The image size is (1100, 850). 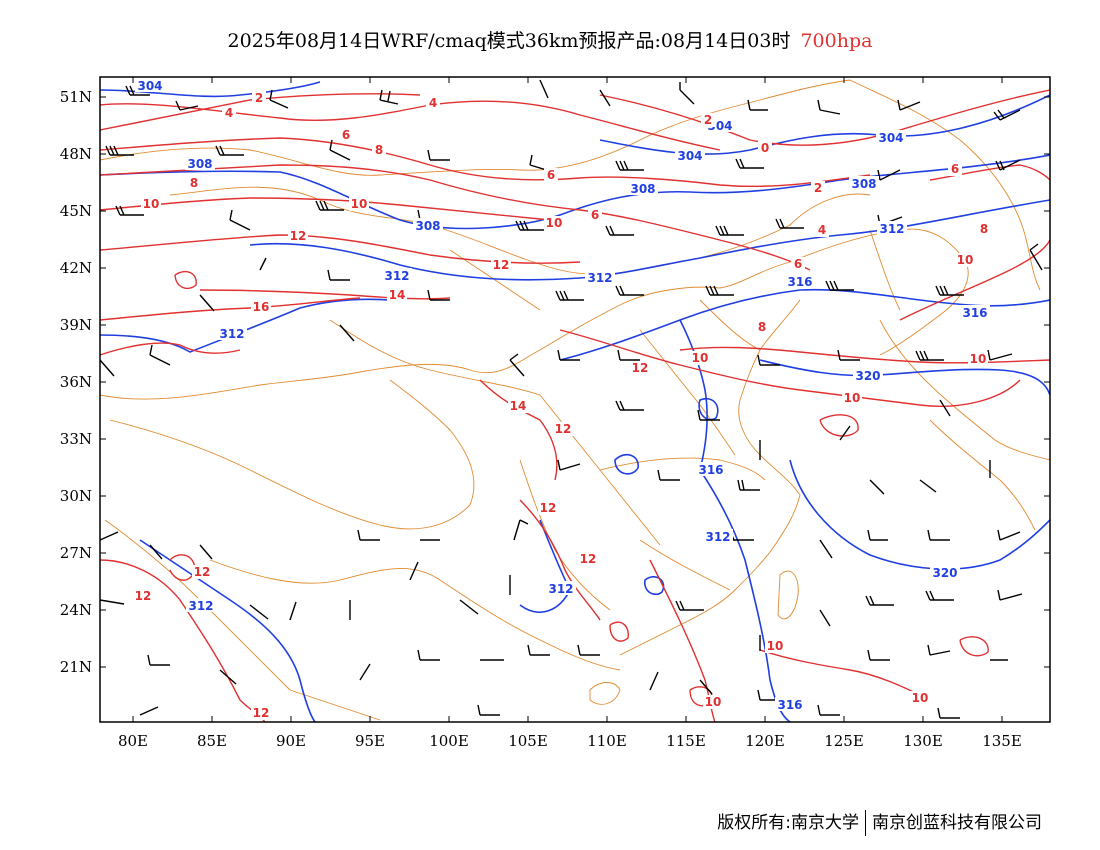 I want to click on temp-label: 0, so click(x=765, y=148).